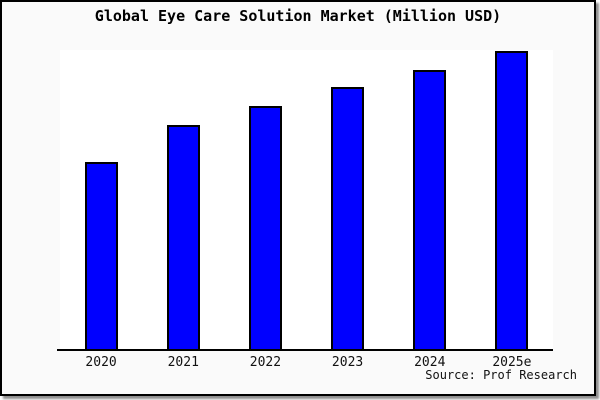  Describe the element at coordinates (430, 210) in the screenshot. I see `bar-2024` at that location.